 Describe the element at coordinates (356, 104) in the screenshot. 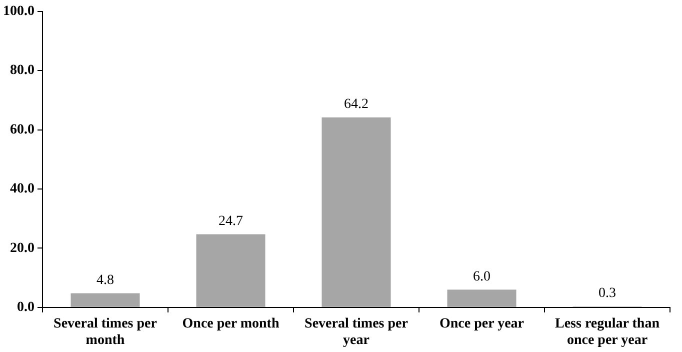

I see `data-label: 64.2` at that location.